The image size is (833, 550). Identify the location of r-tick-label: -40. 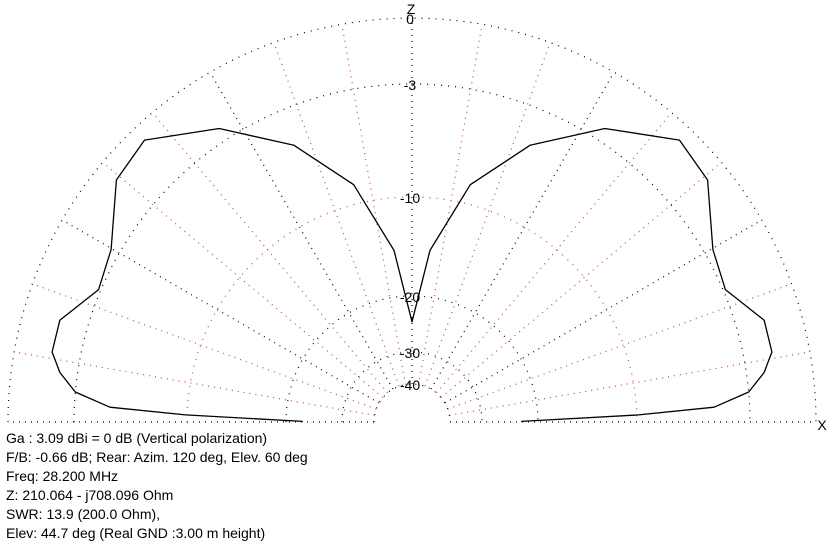
(410, 385).